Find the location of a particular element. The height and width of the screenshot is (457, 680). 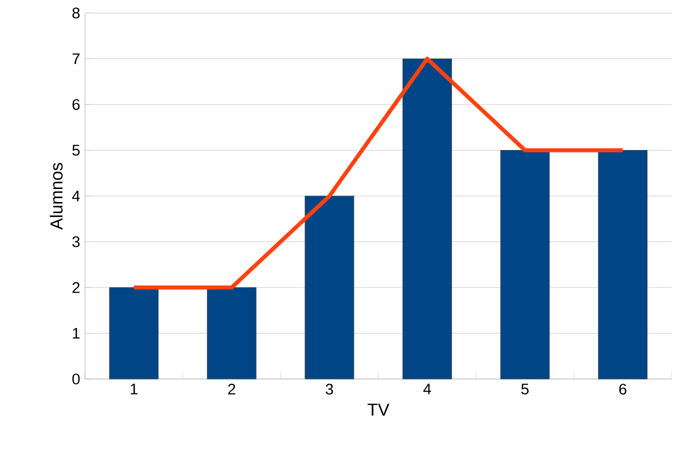

y-tick-label: 4 is located at coordinates (76, 196).